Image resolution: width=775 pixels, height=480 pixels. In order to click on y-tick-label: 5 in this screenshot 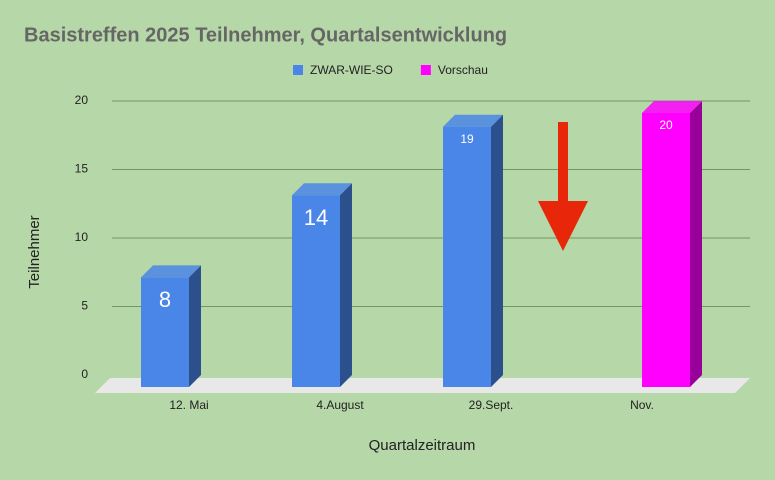, I will do `click(84, 306)`.